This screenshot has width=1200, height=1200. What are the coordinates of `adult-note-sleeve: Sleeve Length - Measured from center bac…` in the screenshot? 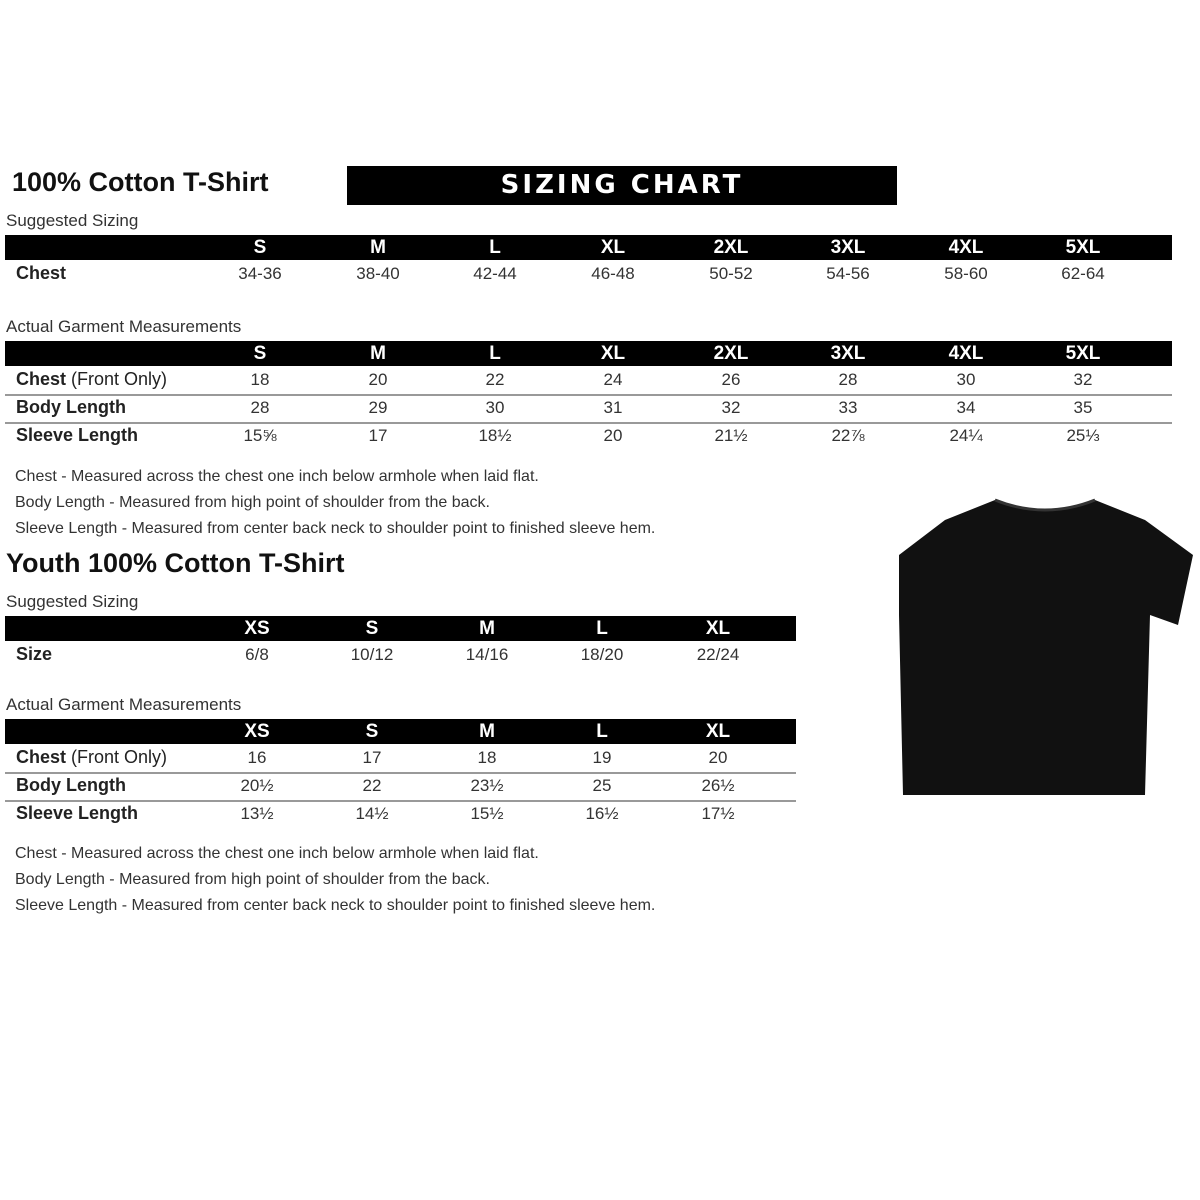 It's located at (335, 528).